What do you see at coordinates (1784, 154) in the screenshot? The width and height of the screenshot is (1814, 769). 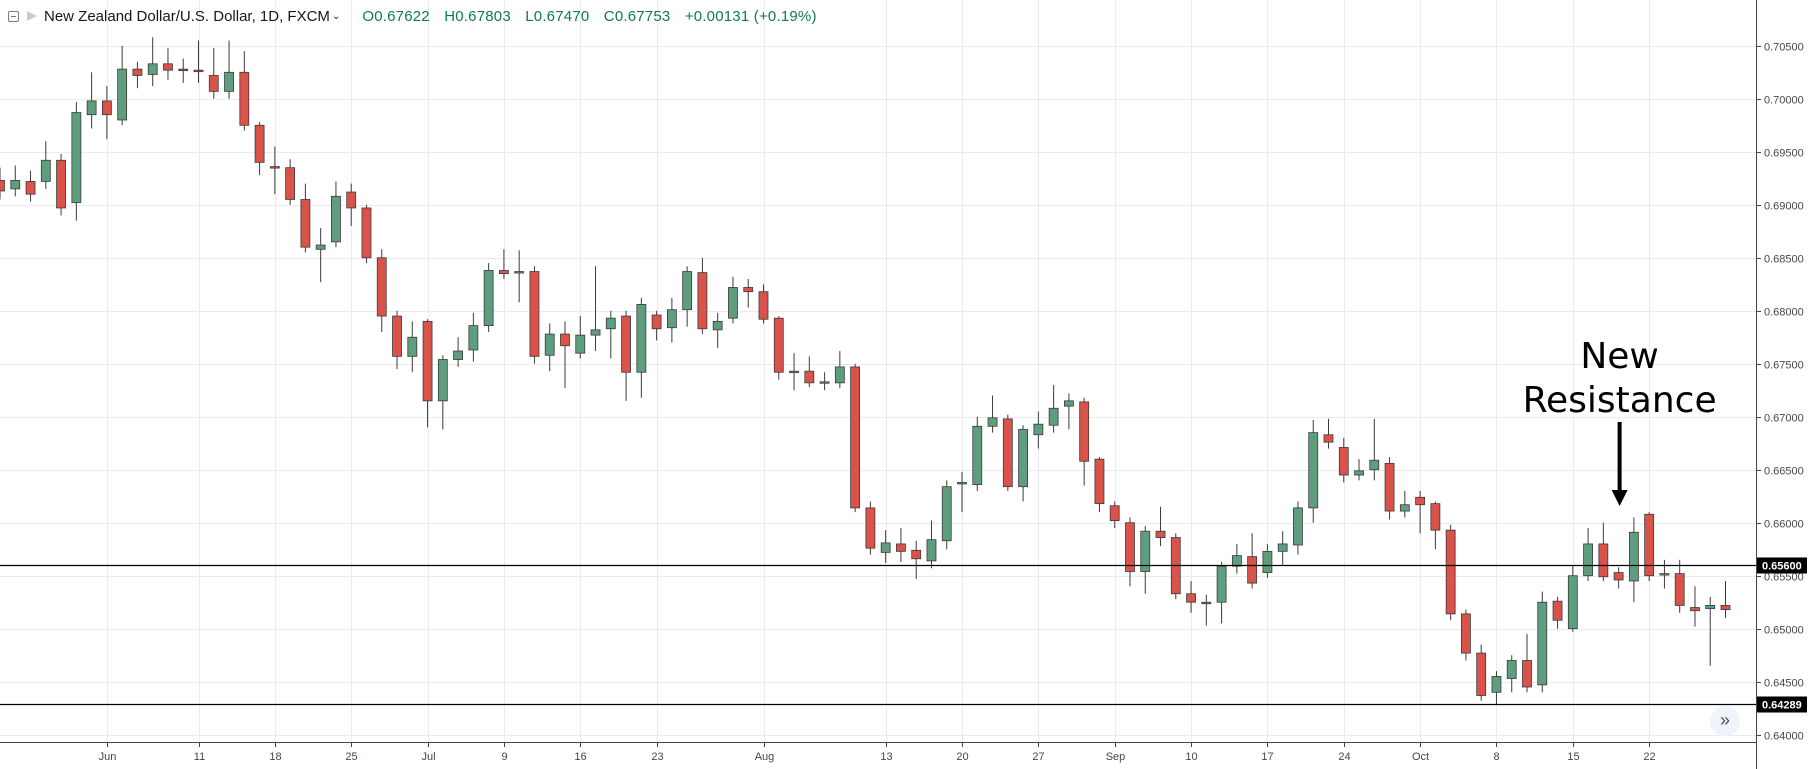 I see `price-tick-label: 0.69500` at bounding box center [1784, 154].